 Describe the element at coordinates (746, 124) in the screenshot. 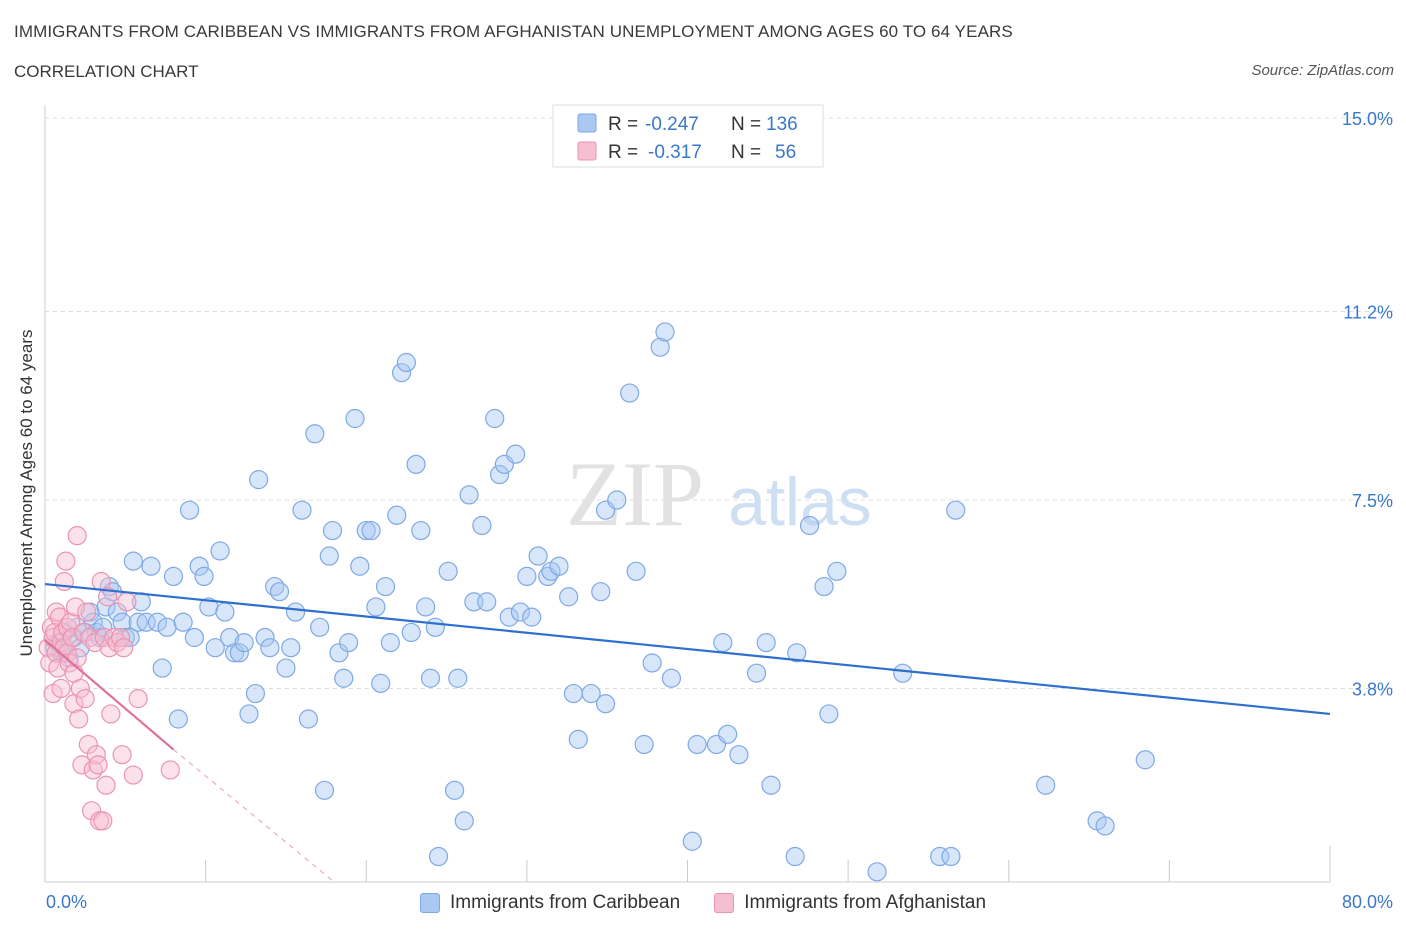

I see `legend-n-label-1: N =` at that location.